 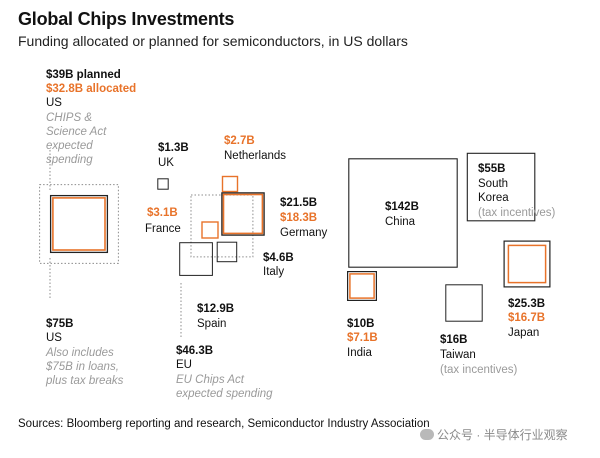 What do you see at coordinates (492, 169) in the screenshot?
I see `south-korea-value-label: $55B` at bounding box center [492, 169].